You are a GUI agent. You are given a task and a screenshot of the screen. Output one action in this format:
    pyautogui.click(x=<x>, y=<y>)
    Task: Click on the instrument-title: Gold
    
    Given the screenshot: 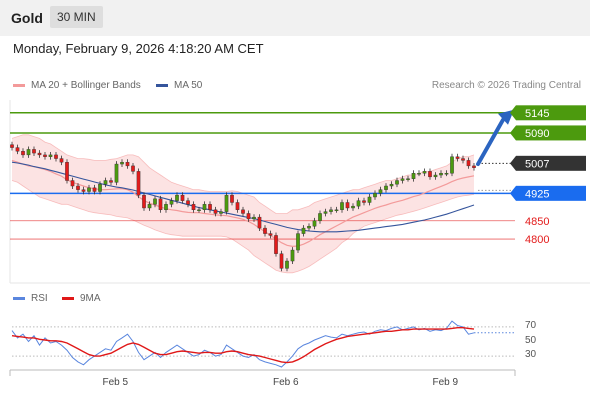 What is the action you would take?
    pyautogui.click(x=27, y=18)
    